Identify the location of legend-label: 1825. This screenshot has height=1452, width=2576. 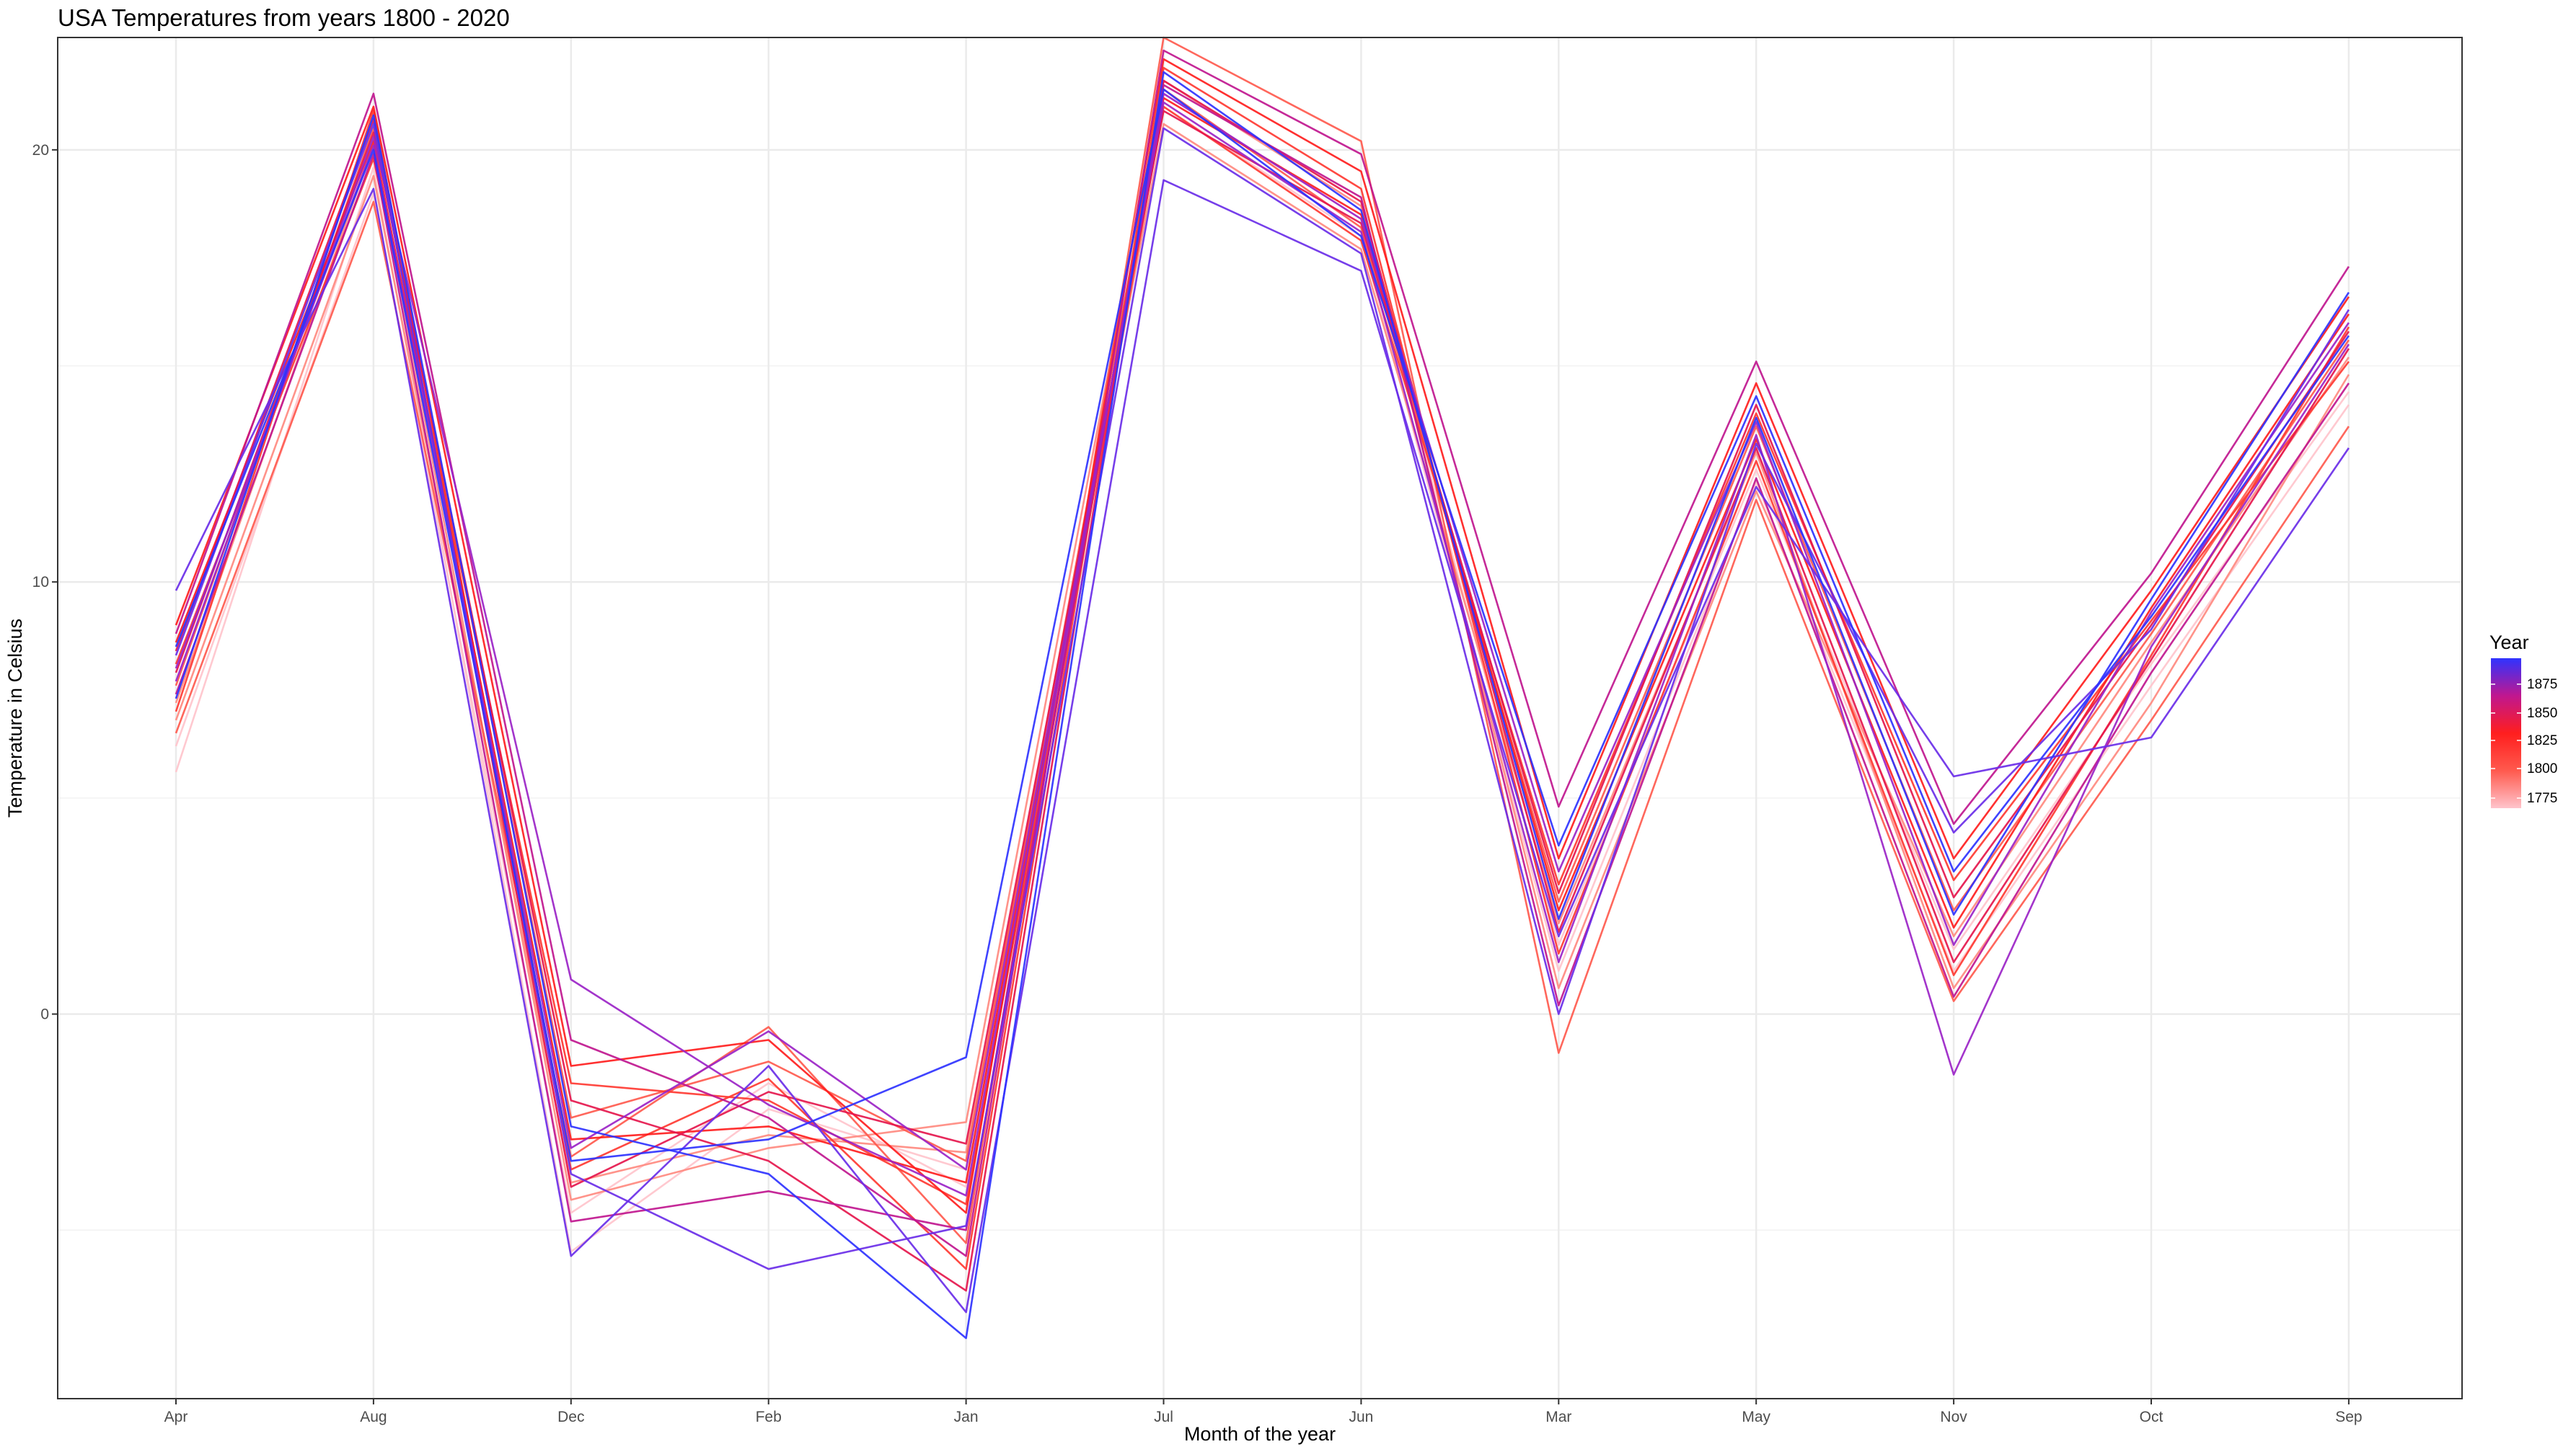
(2542, 740).